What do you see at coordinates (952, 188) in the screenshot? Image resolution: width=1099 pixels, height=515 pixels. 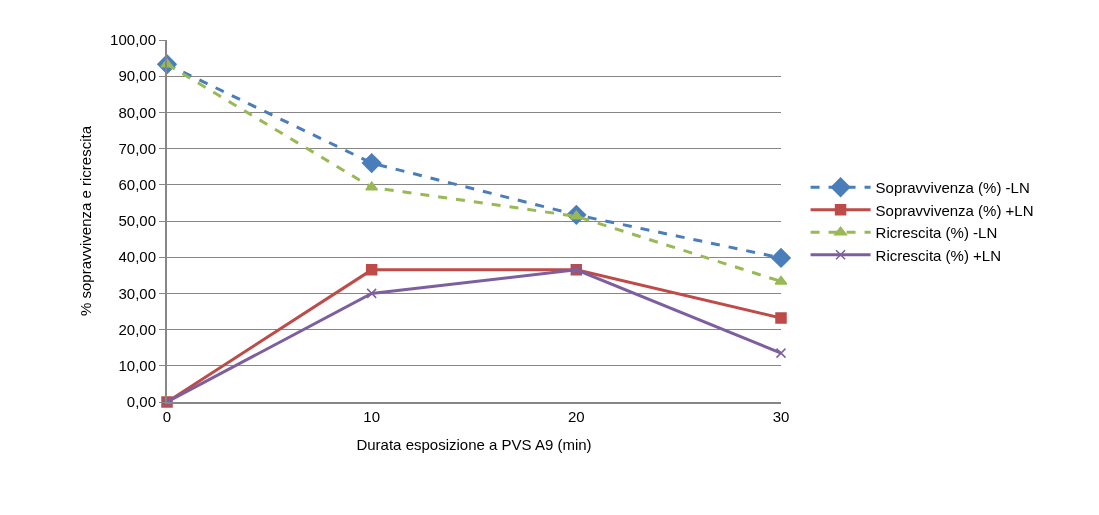 I see `legend-label: Sopravvivenza (%) -LN` at bounding box center [952, 188].